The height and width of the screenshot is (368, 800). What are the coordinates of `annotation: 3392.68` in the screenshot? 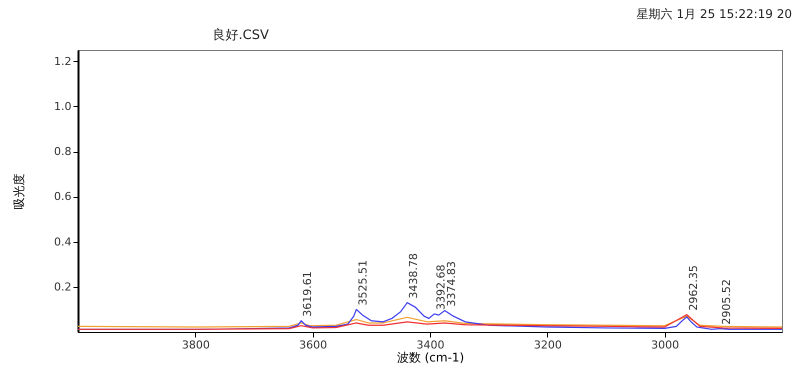 It's located at (441, 287).